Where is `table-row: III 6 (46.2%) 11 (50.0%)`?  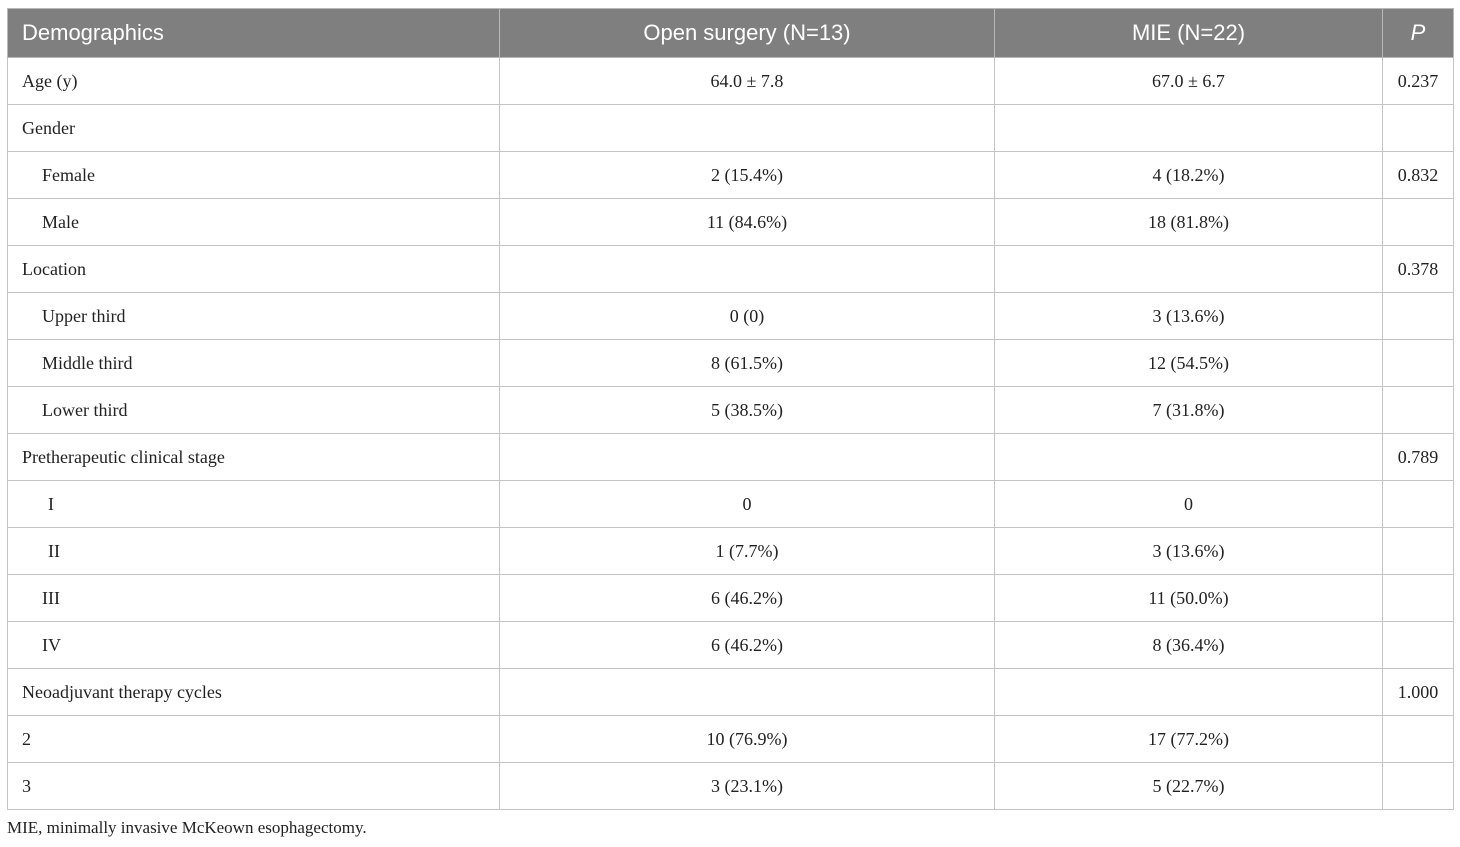 table-row: III 6 (46.2%) 11 (50.0%) is located at coordinates (730, 598).